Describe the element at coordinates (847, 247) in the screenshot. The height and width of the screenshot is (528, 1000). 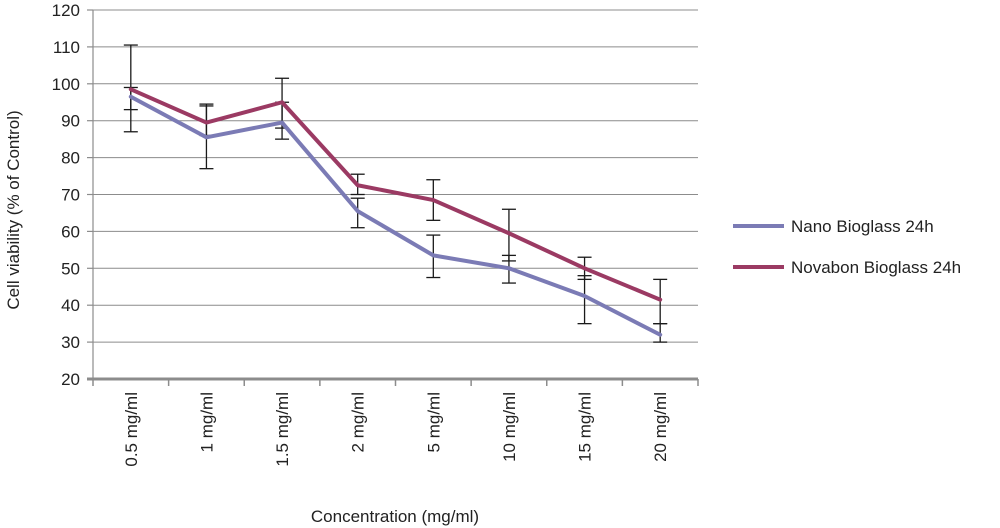
I see `legend: Nano Bioglass 24h Novabon Bioglass 24h` at that location.